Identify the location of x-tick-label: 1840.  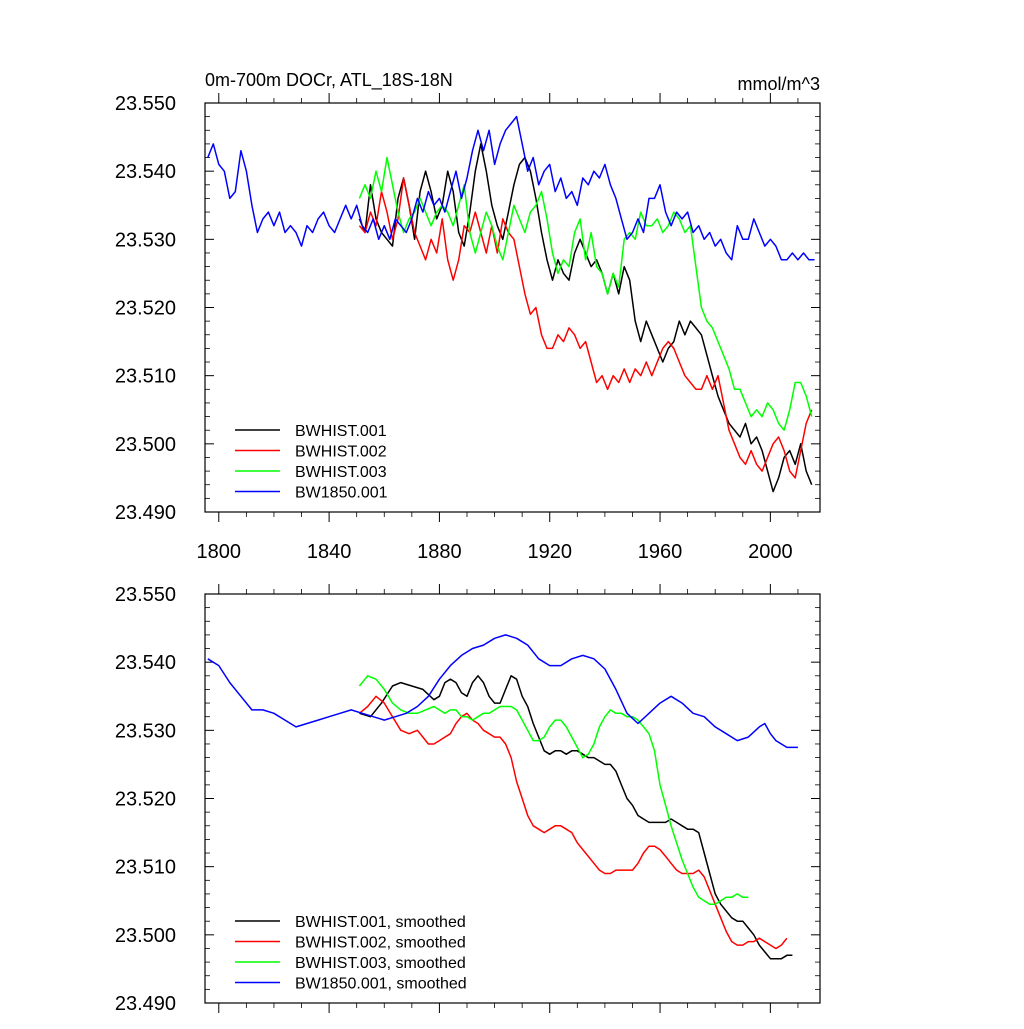
(329, 552).